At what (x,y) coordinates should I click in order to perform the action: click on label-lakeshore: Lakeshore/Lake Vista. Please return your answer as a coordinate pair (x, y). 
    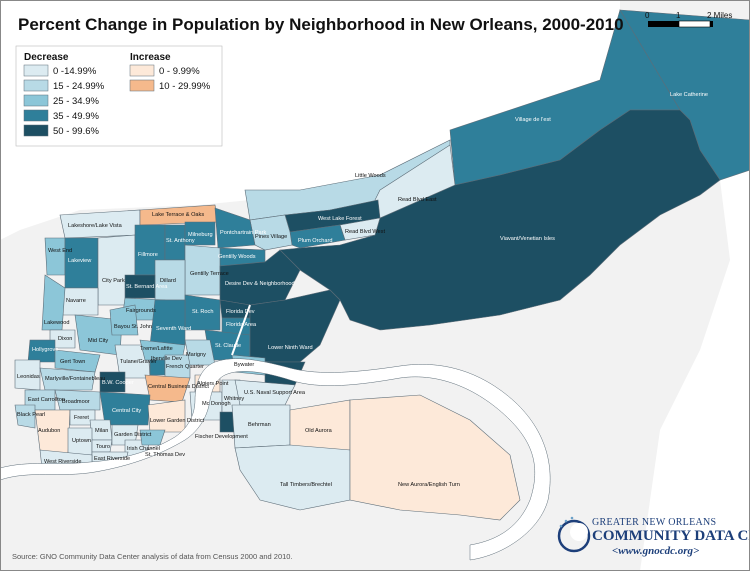
    Looking at the image, I should click on (95, 226).